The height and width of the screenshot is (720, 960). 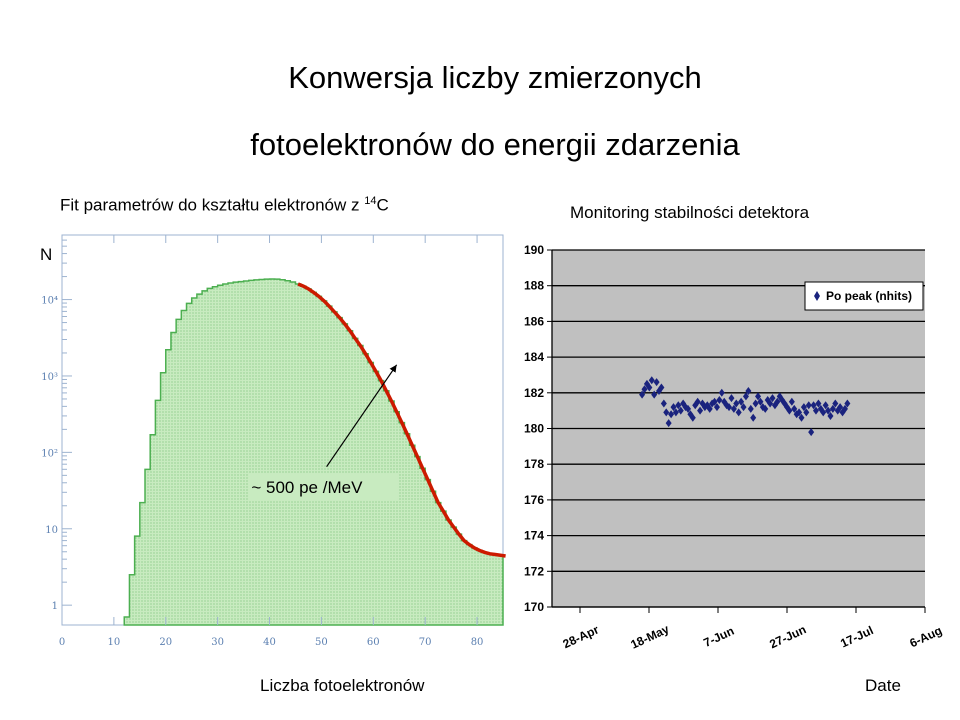 I want to click on left-chart-title-main: Fit parametrów do kształtu elektronów z, so click(x=212, y=205).